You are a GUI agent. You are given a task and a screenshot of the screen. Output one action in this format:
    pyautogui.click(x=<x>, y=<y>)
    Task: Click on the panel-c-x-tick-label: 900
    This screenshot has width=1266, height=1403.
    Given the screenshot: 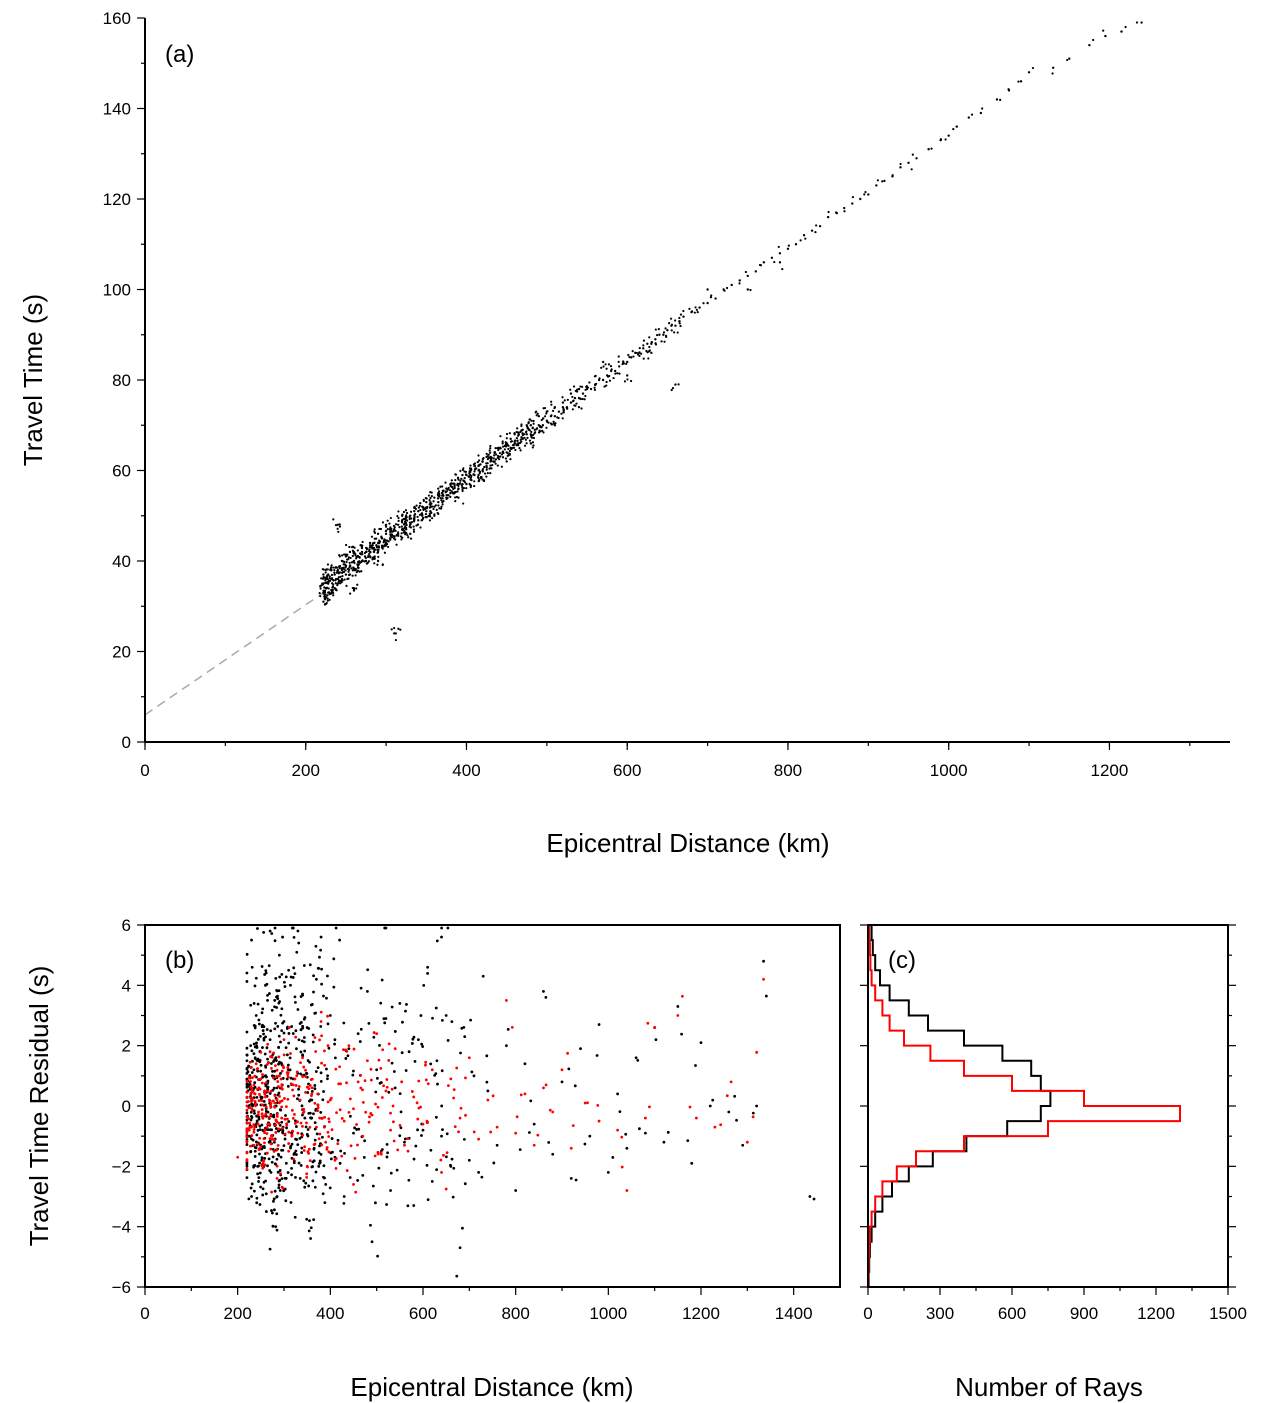 What is the action you would take?
    pyautogui.click(x=1084, y=1313)
    